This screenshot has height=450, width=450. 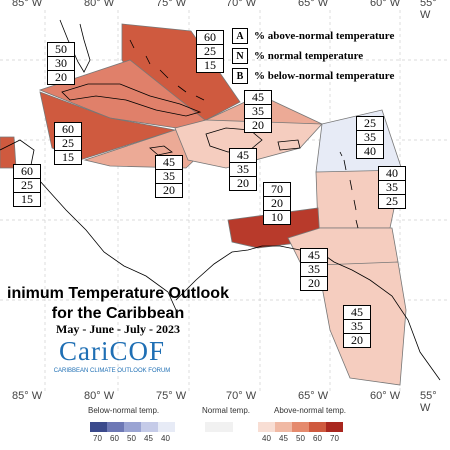 What do you see at coordinates (277, 190) in the screenshot?
I see `prob-above: 70` at bounding box center [277, 190].